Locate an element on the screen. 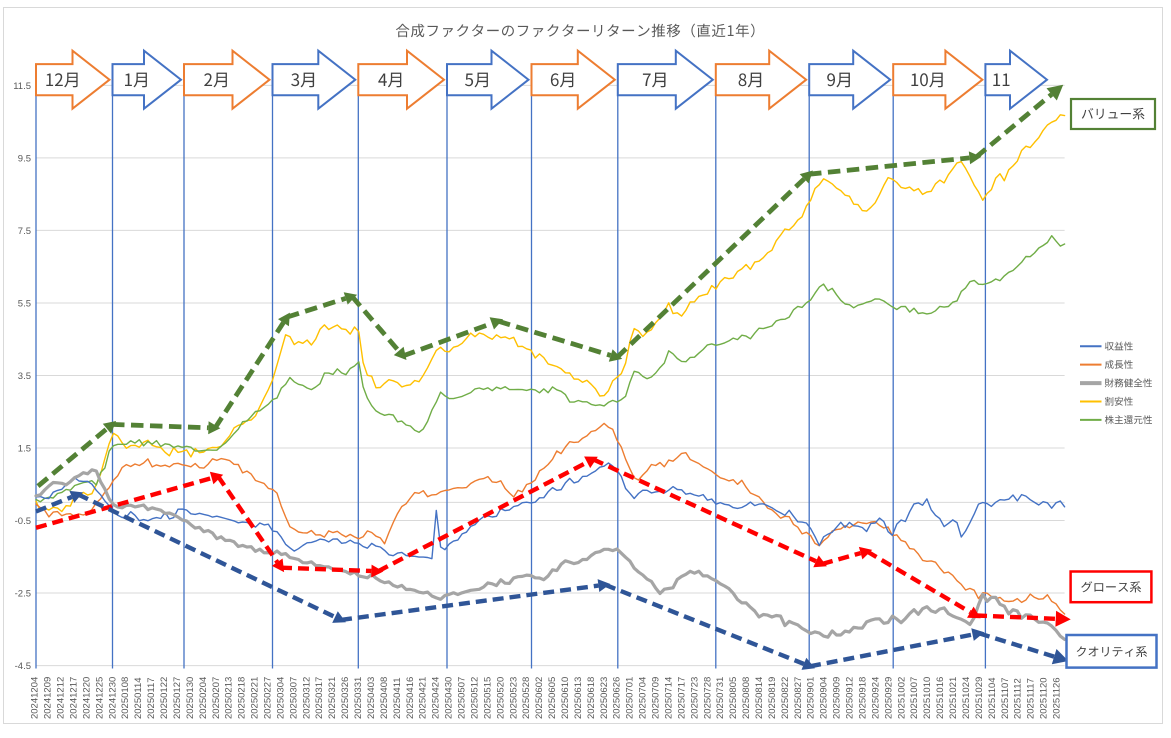 The width and height of the screenshot is (1171, 738). svg-text: 20241212 is located at coordinates (61, 698).